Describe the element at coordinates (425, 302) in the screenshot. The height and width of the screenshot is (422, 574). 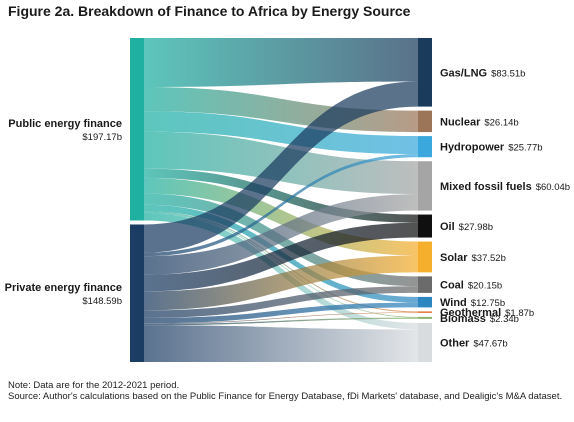
I see `target-node-wind` at that location.